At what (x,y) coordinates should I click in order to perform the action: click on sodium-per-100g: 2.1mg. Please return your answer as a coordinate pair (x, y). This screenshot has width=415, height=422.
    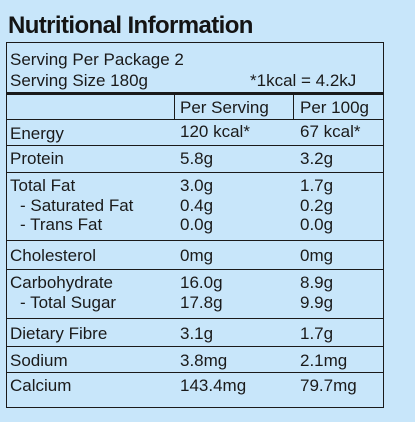
    Looking at the image, I should click on (324, 360).